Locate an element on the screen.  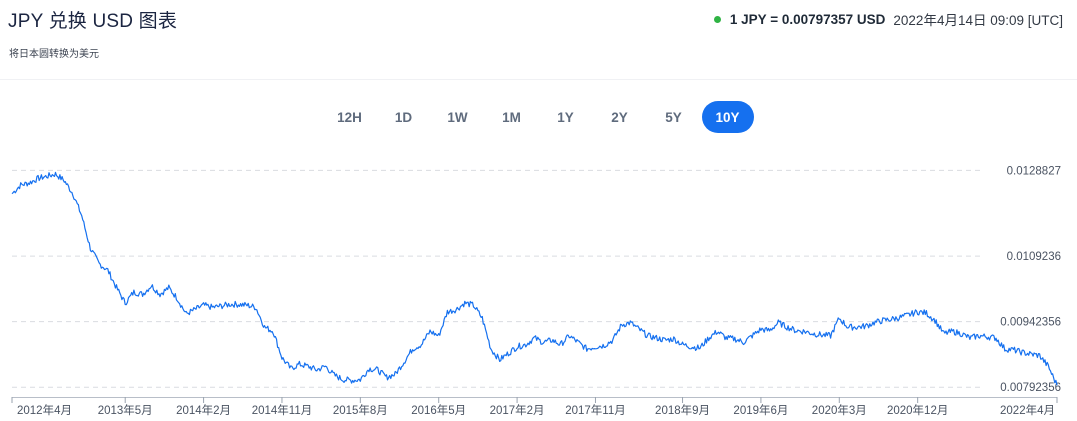
y-reference-label: 0.0109236 is located at coordinates (1034, 257).